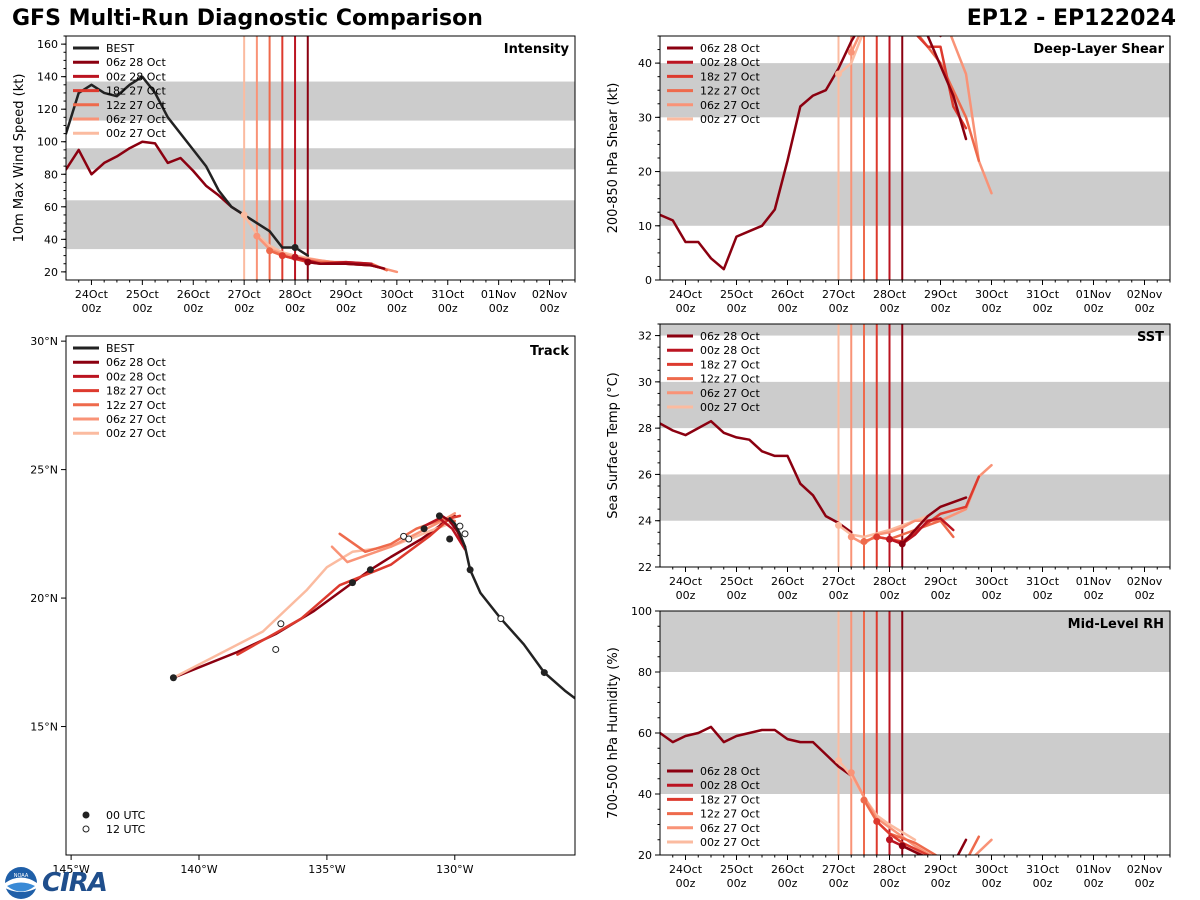 This screenshot has width=1200, height=900. Describe the element at coordinates (465, 534) in the screenshot. I see `best-12utc-marker` at that location.